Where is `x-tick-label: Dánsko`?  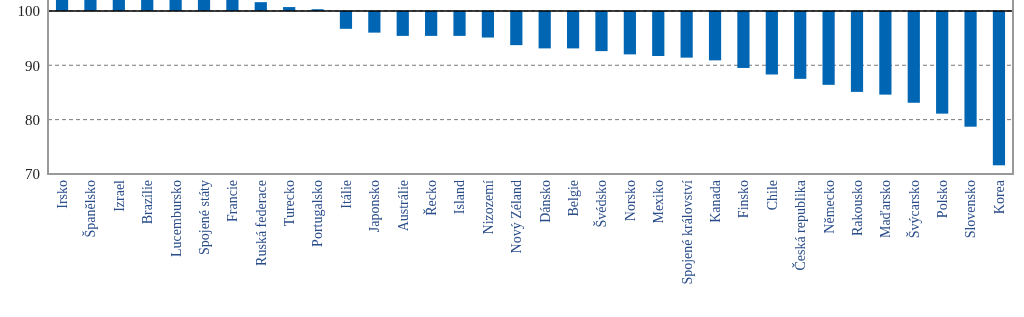
x-tick-label: Dánsko is located at coordinates (545, 201).